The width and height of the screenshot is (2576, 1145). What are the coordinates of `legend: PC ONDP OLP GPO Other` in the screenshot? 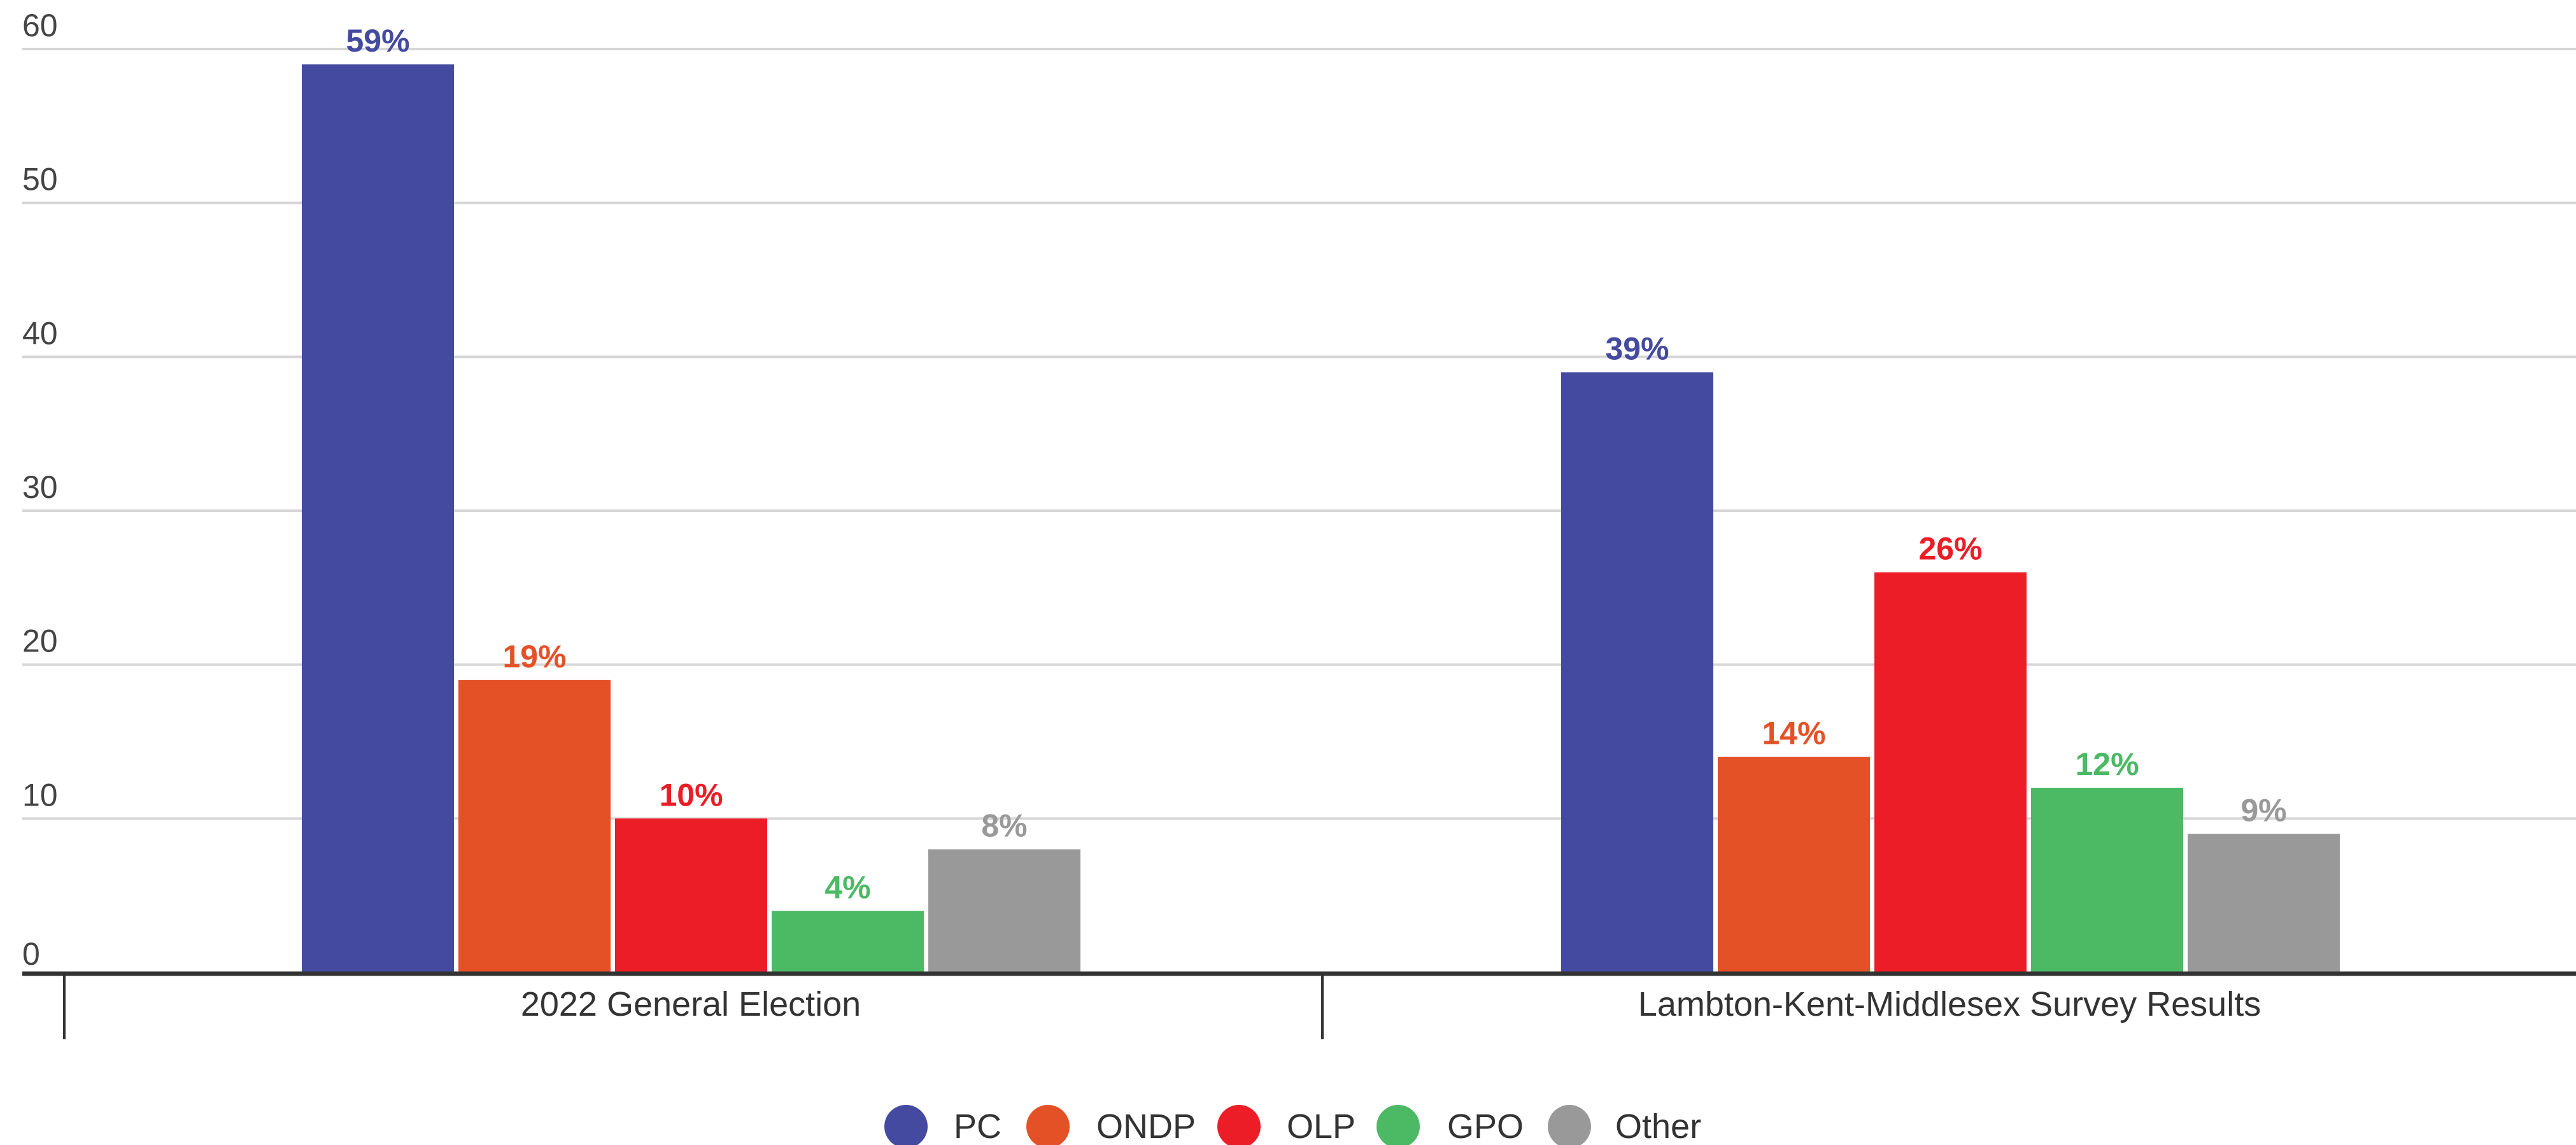 It's located at (1292, 1125).